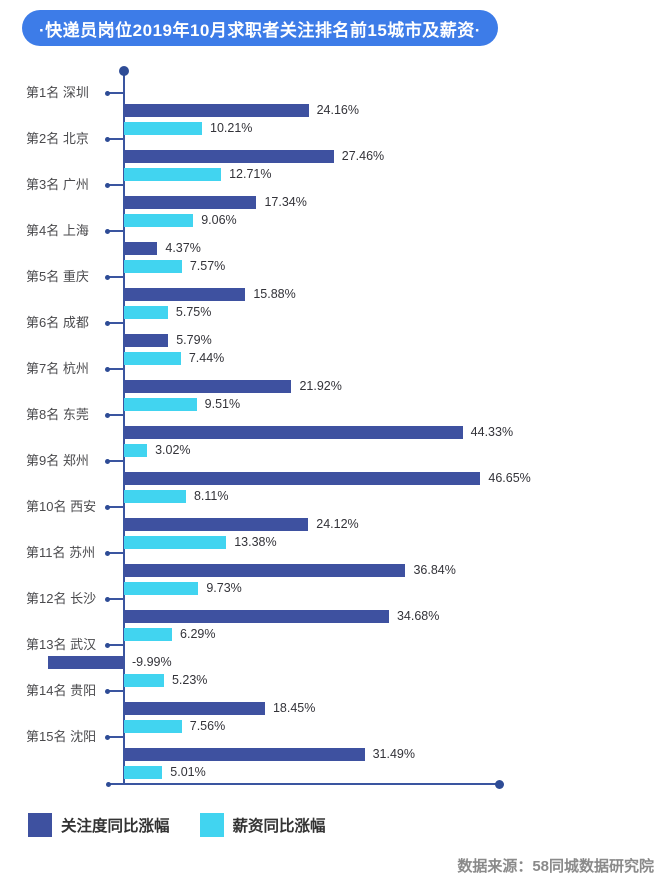 The height and width of the screenshot is (888, 668). Describe the element at coordinates (57, 138) in the screenshot. I see `category-label: 第2名 北京` at that location.